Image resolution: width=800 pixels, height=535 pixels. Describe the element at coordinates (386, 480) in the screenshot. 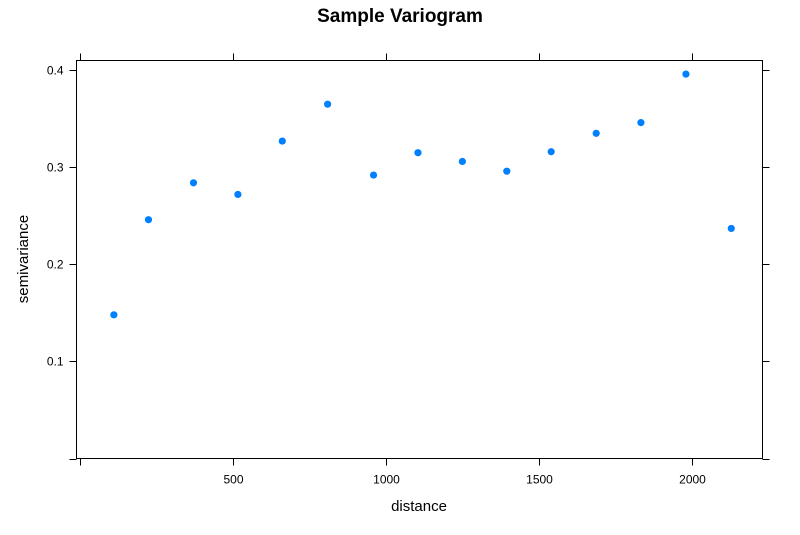

I see `x-tick-label: 1000` at that location.